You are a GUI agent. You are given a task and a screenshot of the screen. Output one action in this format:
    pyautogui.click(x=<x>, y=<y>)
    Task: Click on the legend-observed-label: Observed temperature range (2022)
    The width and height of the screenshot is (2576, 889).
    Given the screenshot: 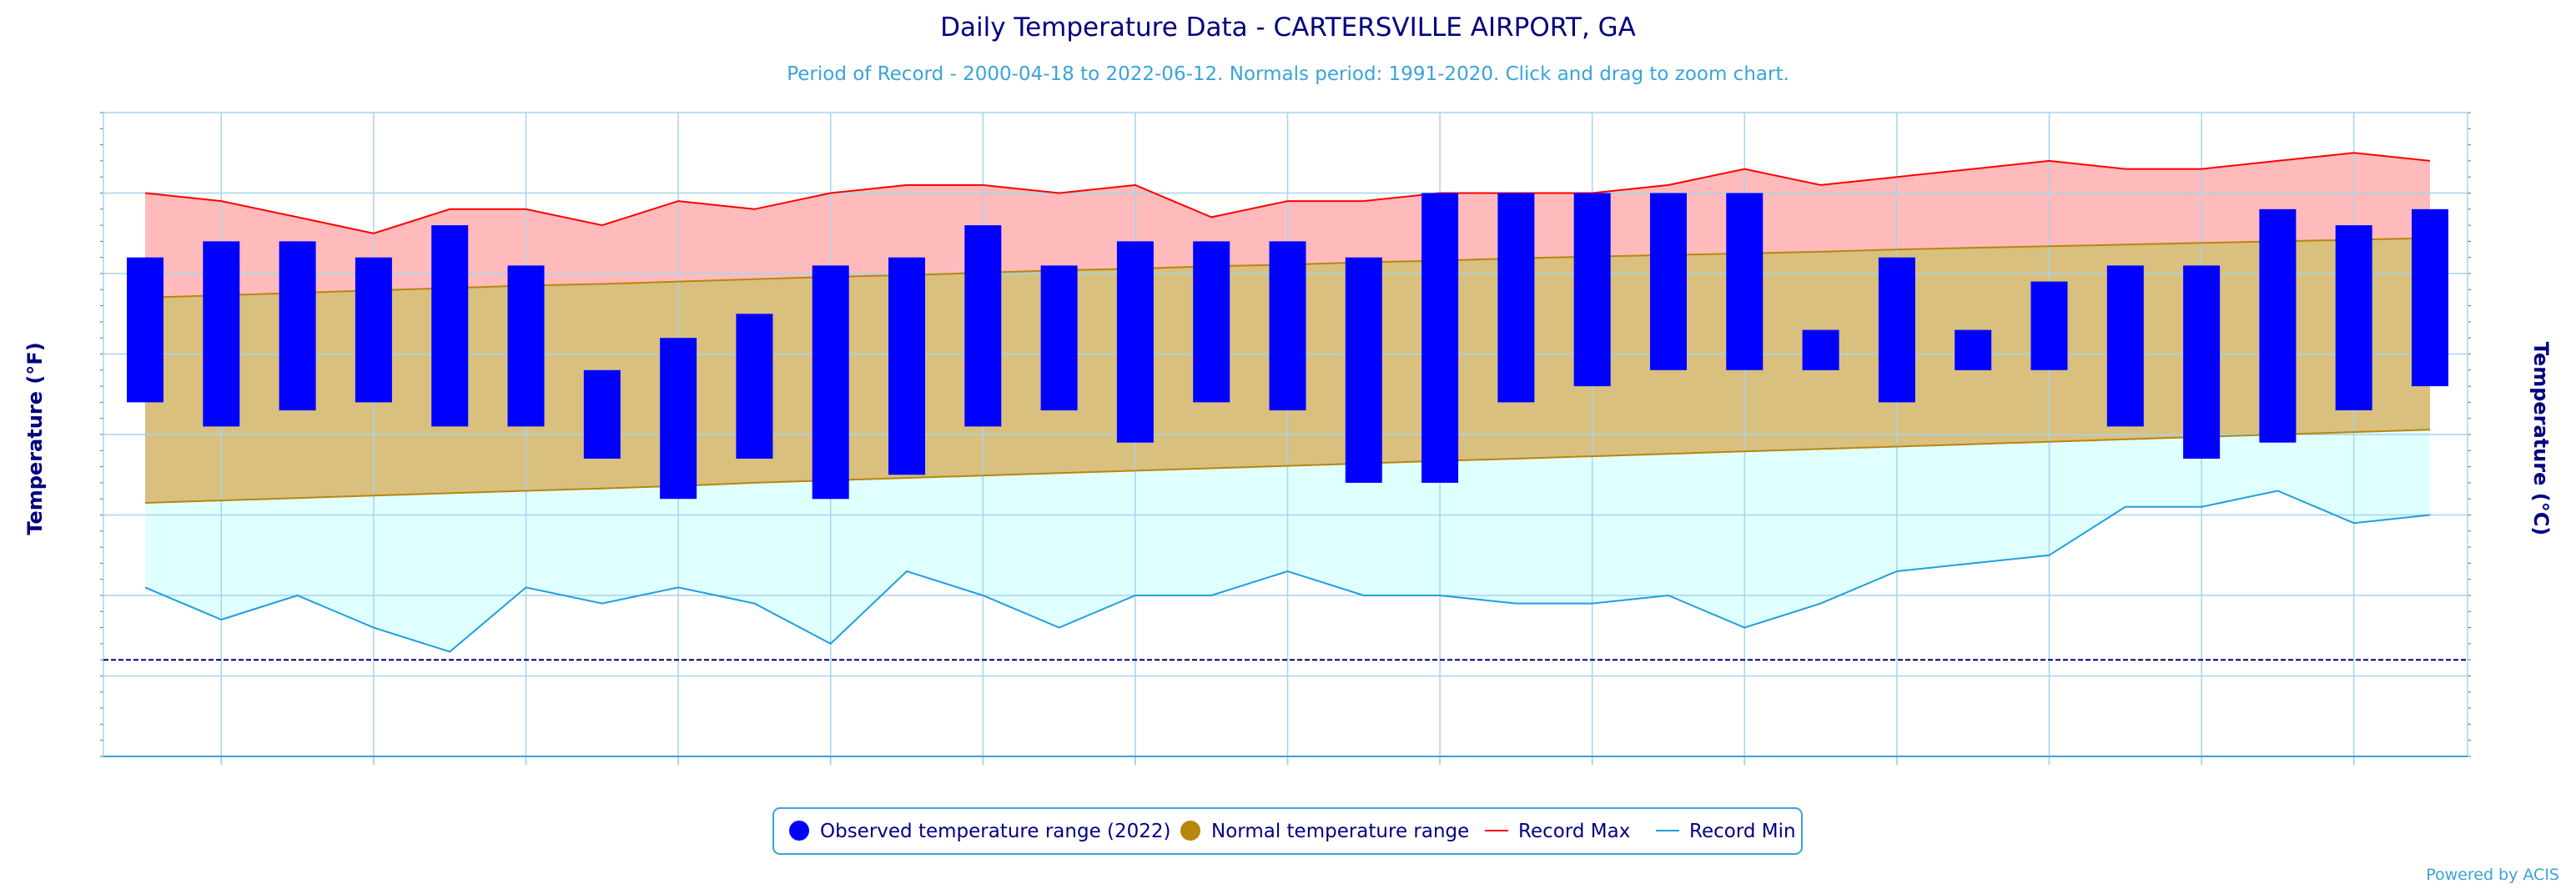 What is the action you would take?
    pyautogui.click(x=995, y=831)
    